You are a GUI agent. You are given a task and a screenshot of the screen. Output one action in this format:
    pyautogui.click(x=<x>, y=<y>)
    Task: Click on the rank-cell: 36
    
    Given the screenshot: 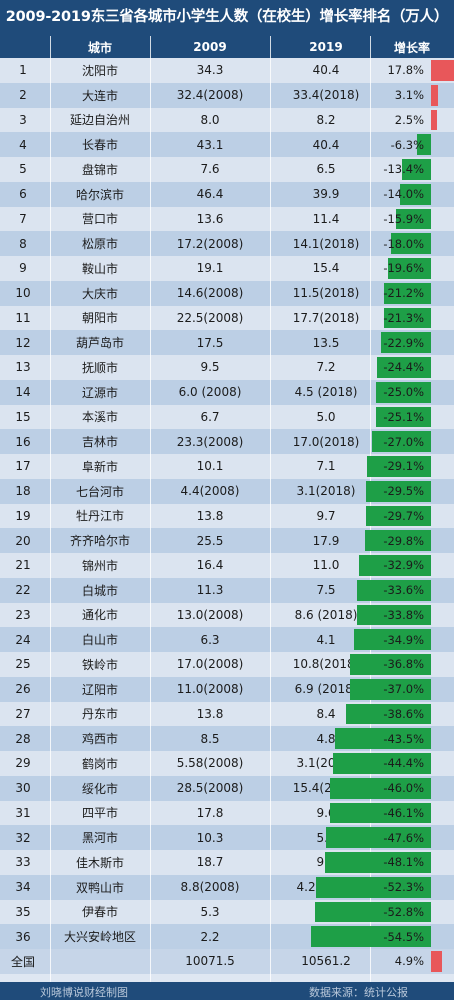 What is the action you would take?
    pyautogui.click(x=23, y=936)
    